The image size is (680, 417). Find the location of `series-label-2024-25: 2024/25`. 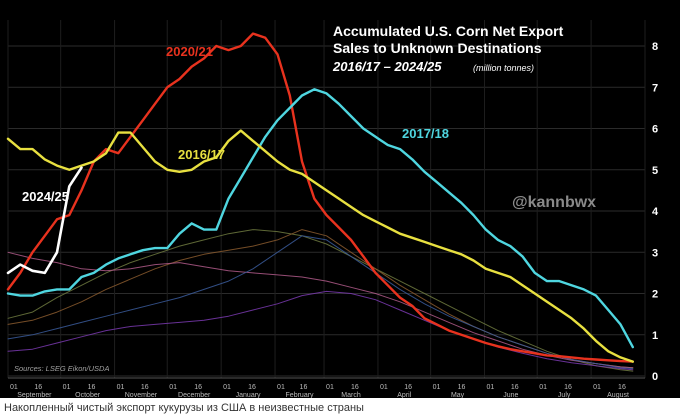

series-label-2024-25: 2024/25 is located at coordinates (45, 196).